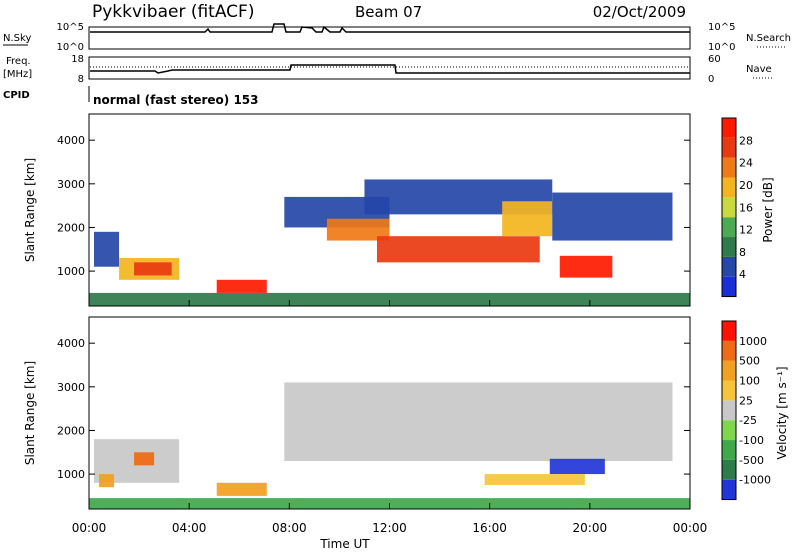 The width and height of the screenshot is (800, 554). What do you see at coordinates (714, 59) in the screenshot?
I see `freq-right-tick-top: 60` at bounding box center [714, 59].